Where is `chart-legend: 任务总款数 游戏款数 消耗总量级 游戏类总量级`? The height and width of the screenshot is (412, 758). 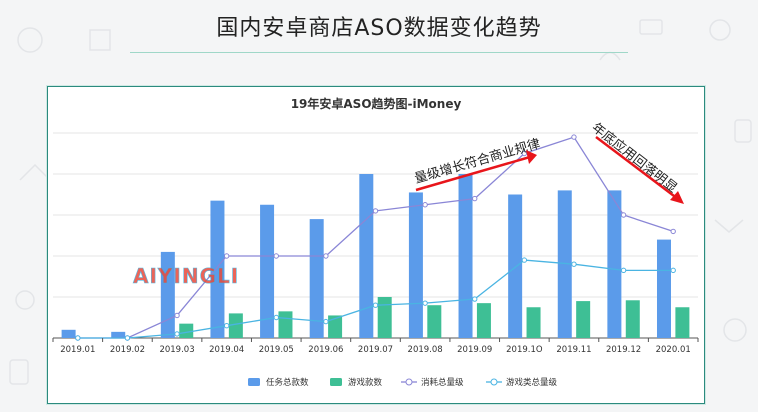
chart-legend: 任务总款数 游戏款数 消耗总量级 游戏类总量级 is located at coordinates (403, 382).